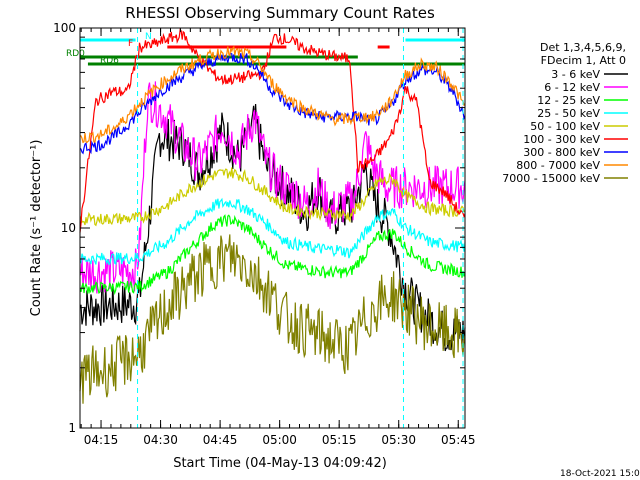 The width and height of the screenshot is (640, 480). I want to click on y-tick-label: 10, so click(68, 228).